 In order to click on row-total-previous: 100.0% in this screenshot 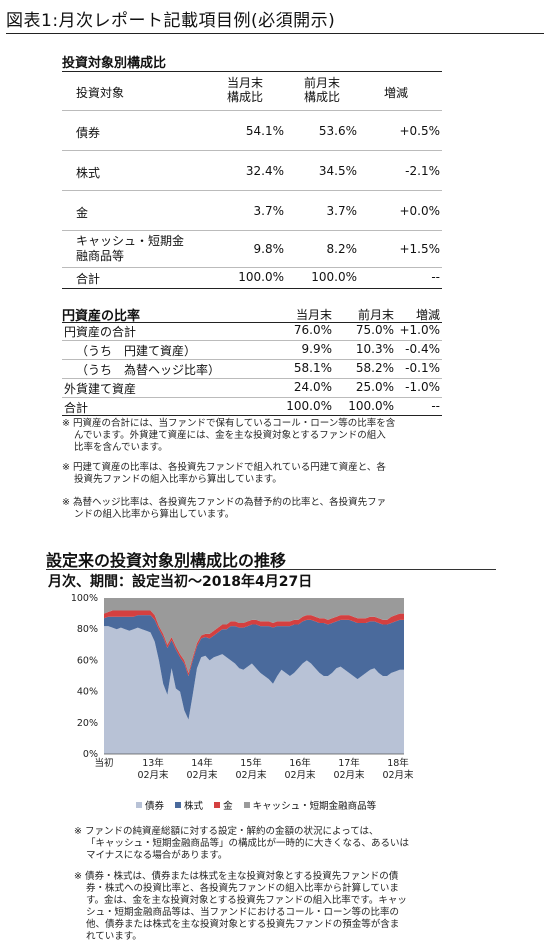, I will do `click(334, 277)`.